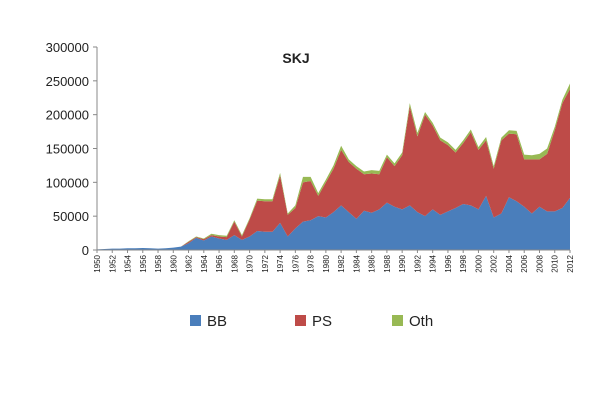 The width and height of the screenshot is (600, 400). What do you see at coordinates (341, 263) in the screenshot?
I see `x-tick-label: 1982` at bounding box center [341, 263].